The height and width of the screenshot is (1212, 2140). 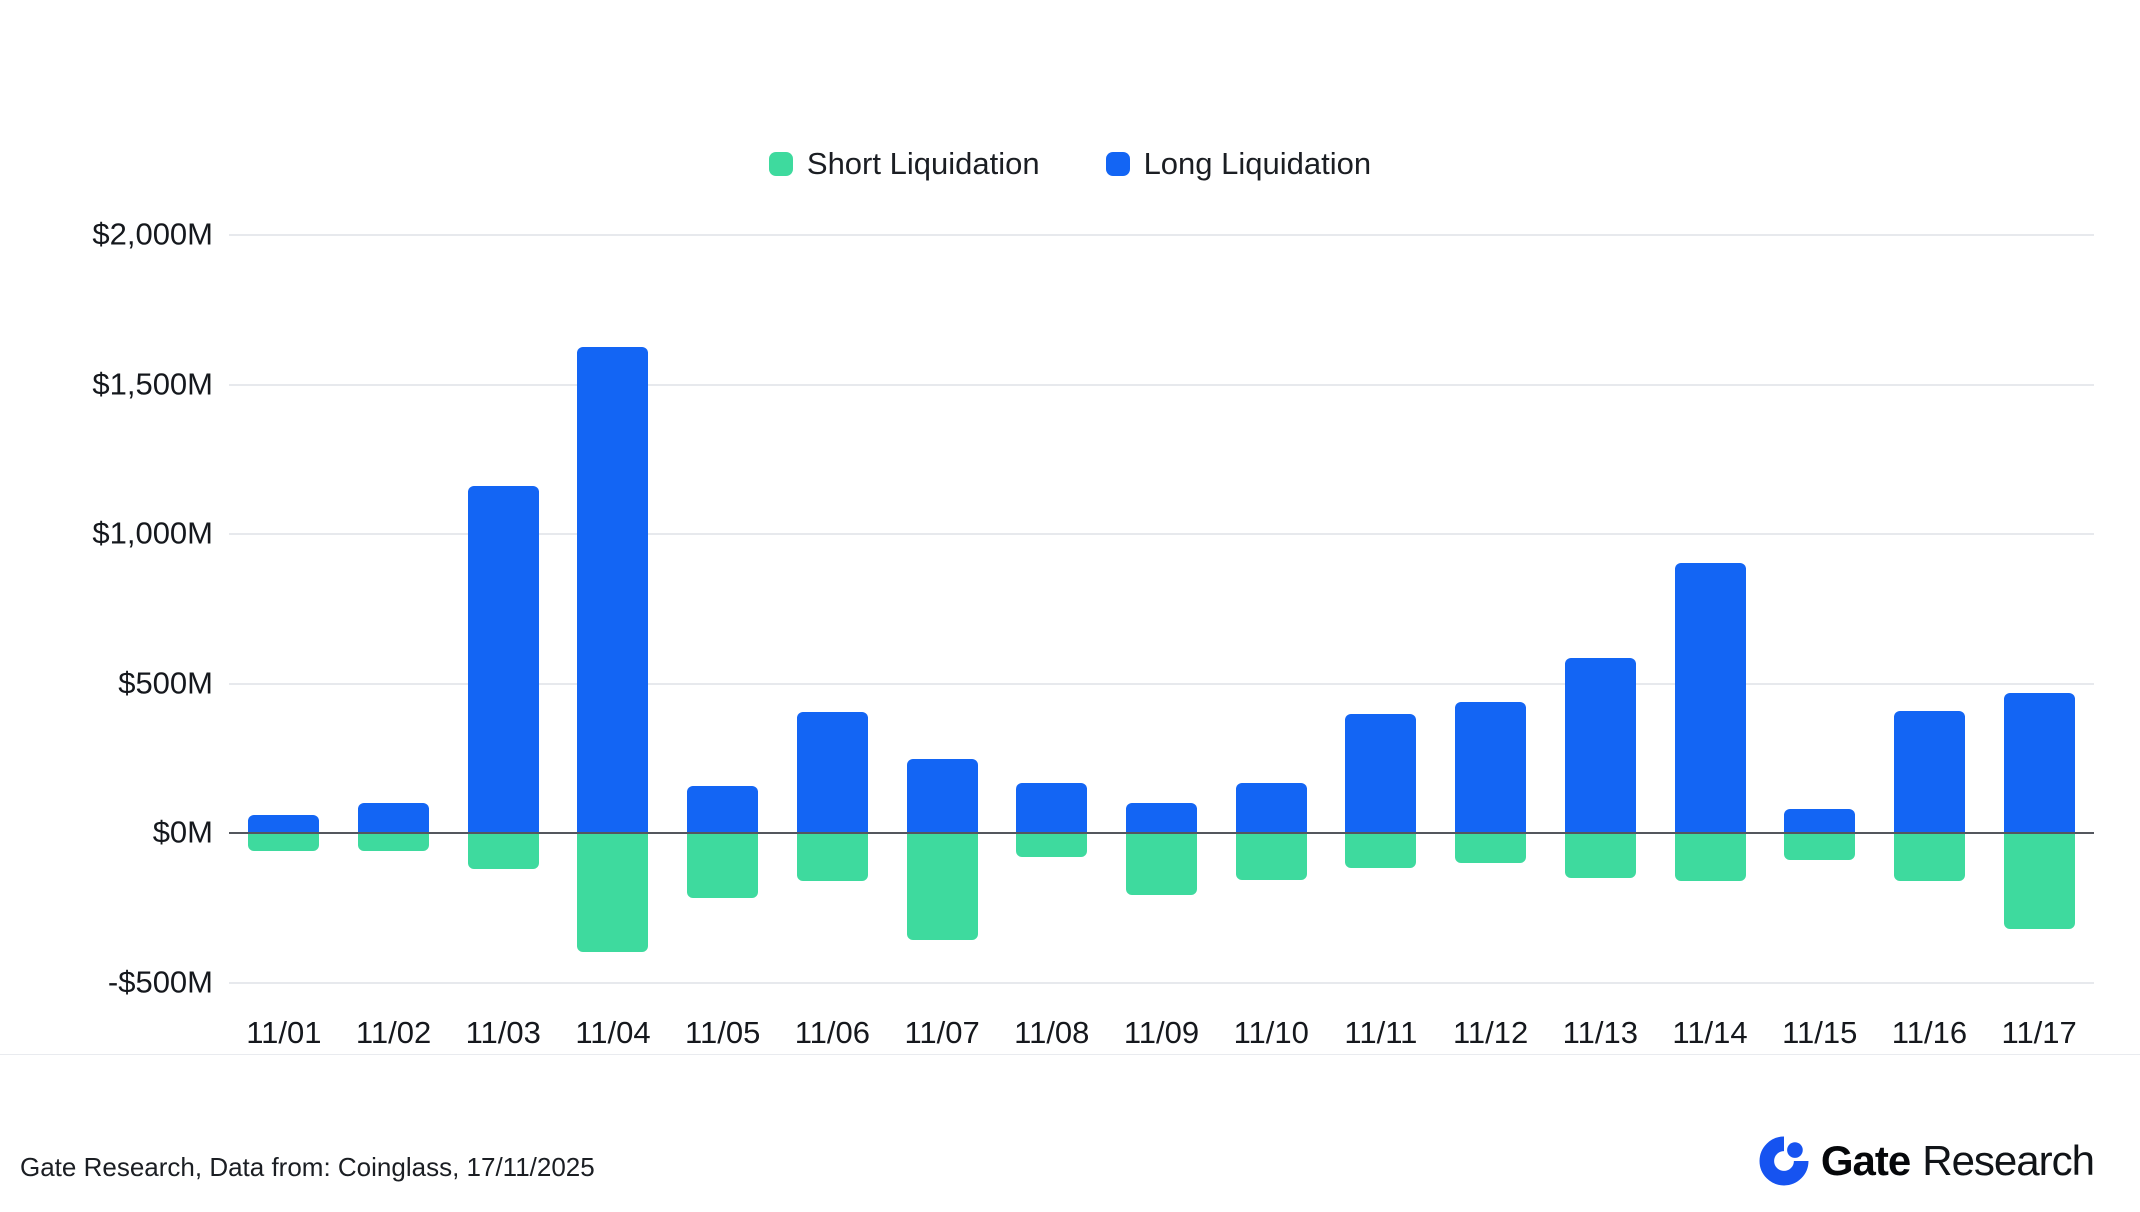 I want to click on x-axis-tick-label: 11/10, so click(x=1271, y=1032).